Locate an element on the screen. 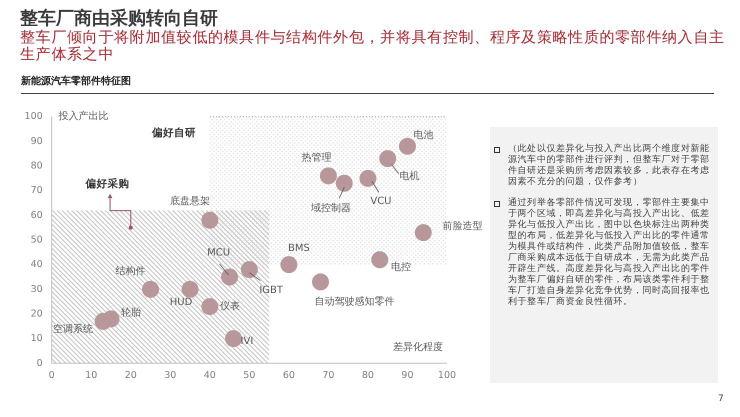  xtick: 100 is located at coordinates (447, 375).